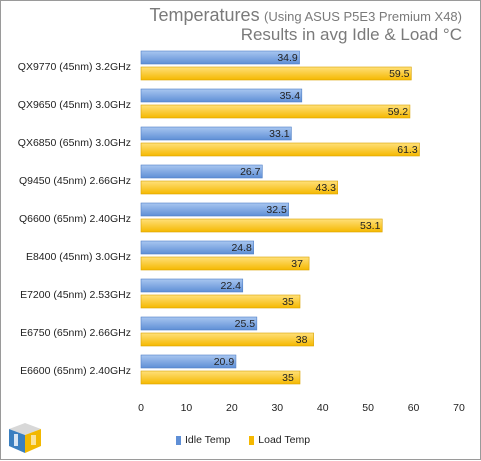 This screenshot has height=461, width=481. What do you see at coordinates (407, 150) in the screenshot?
I see `data-label: 61.3` at bounding box center [407, 150].